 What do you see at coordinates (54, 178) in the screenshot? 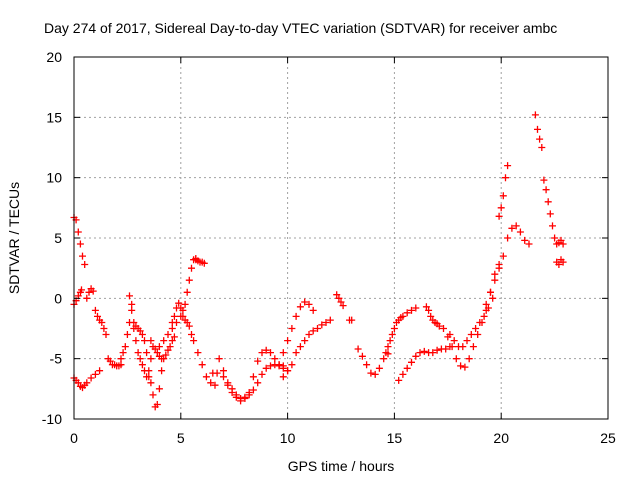
I see `y-tick-label: 10` at bounding box center [54, 178].